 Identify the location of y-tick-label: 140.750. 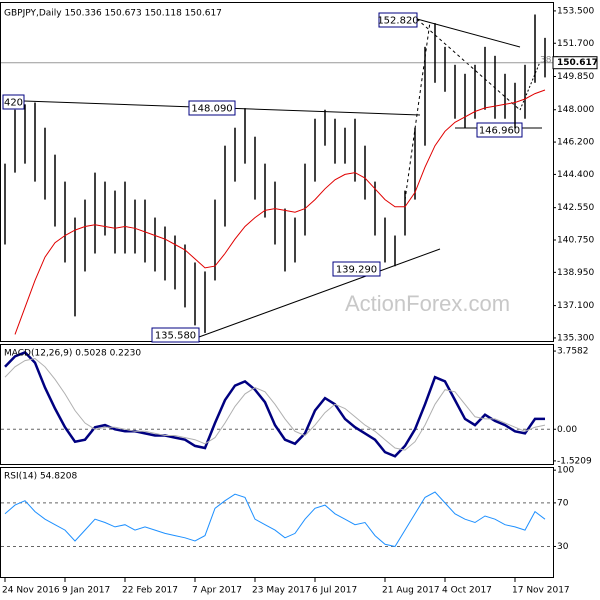
(575, 241).